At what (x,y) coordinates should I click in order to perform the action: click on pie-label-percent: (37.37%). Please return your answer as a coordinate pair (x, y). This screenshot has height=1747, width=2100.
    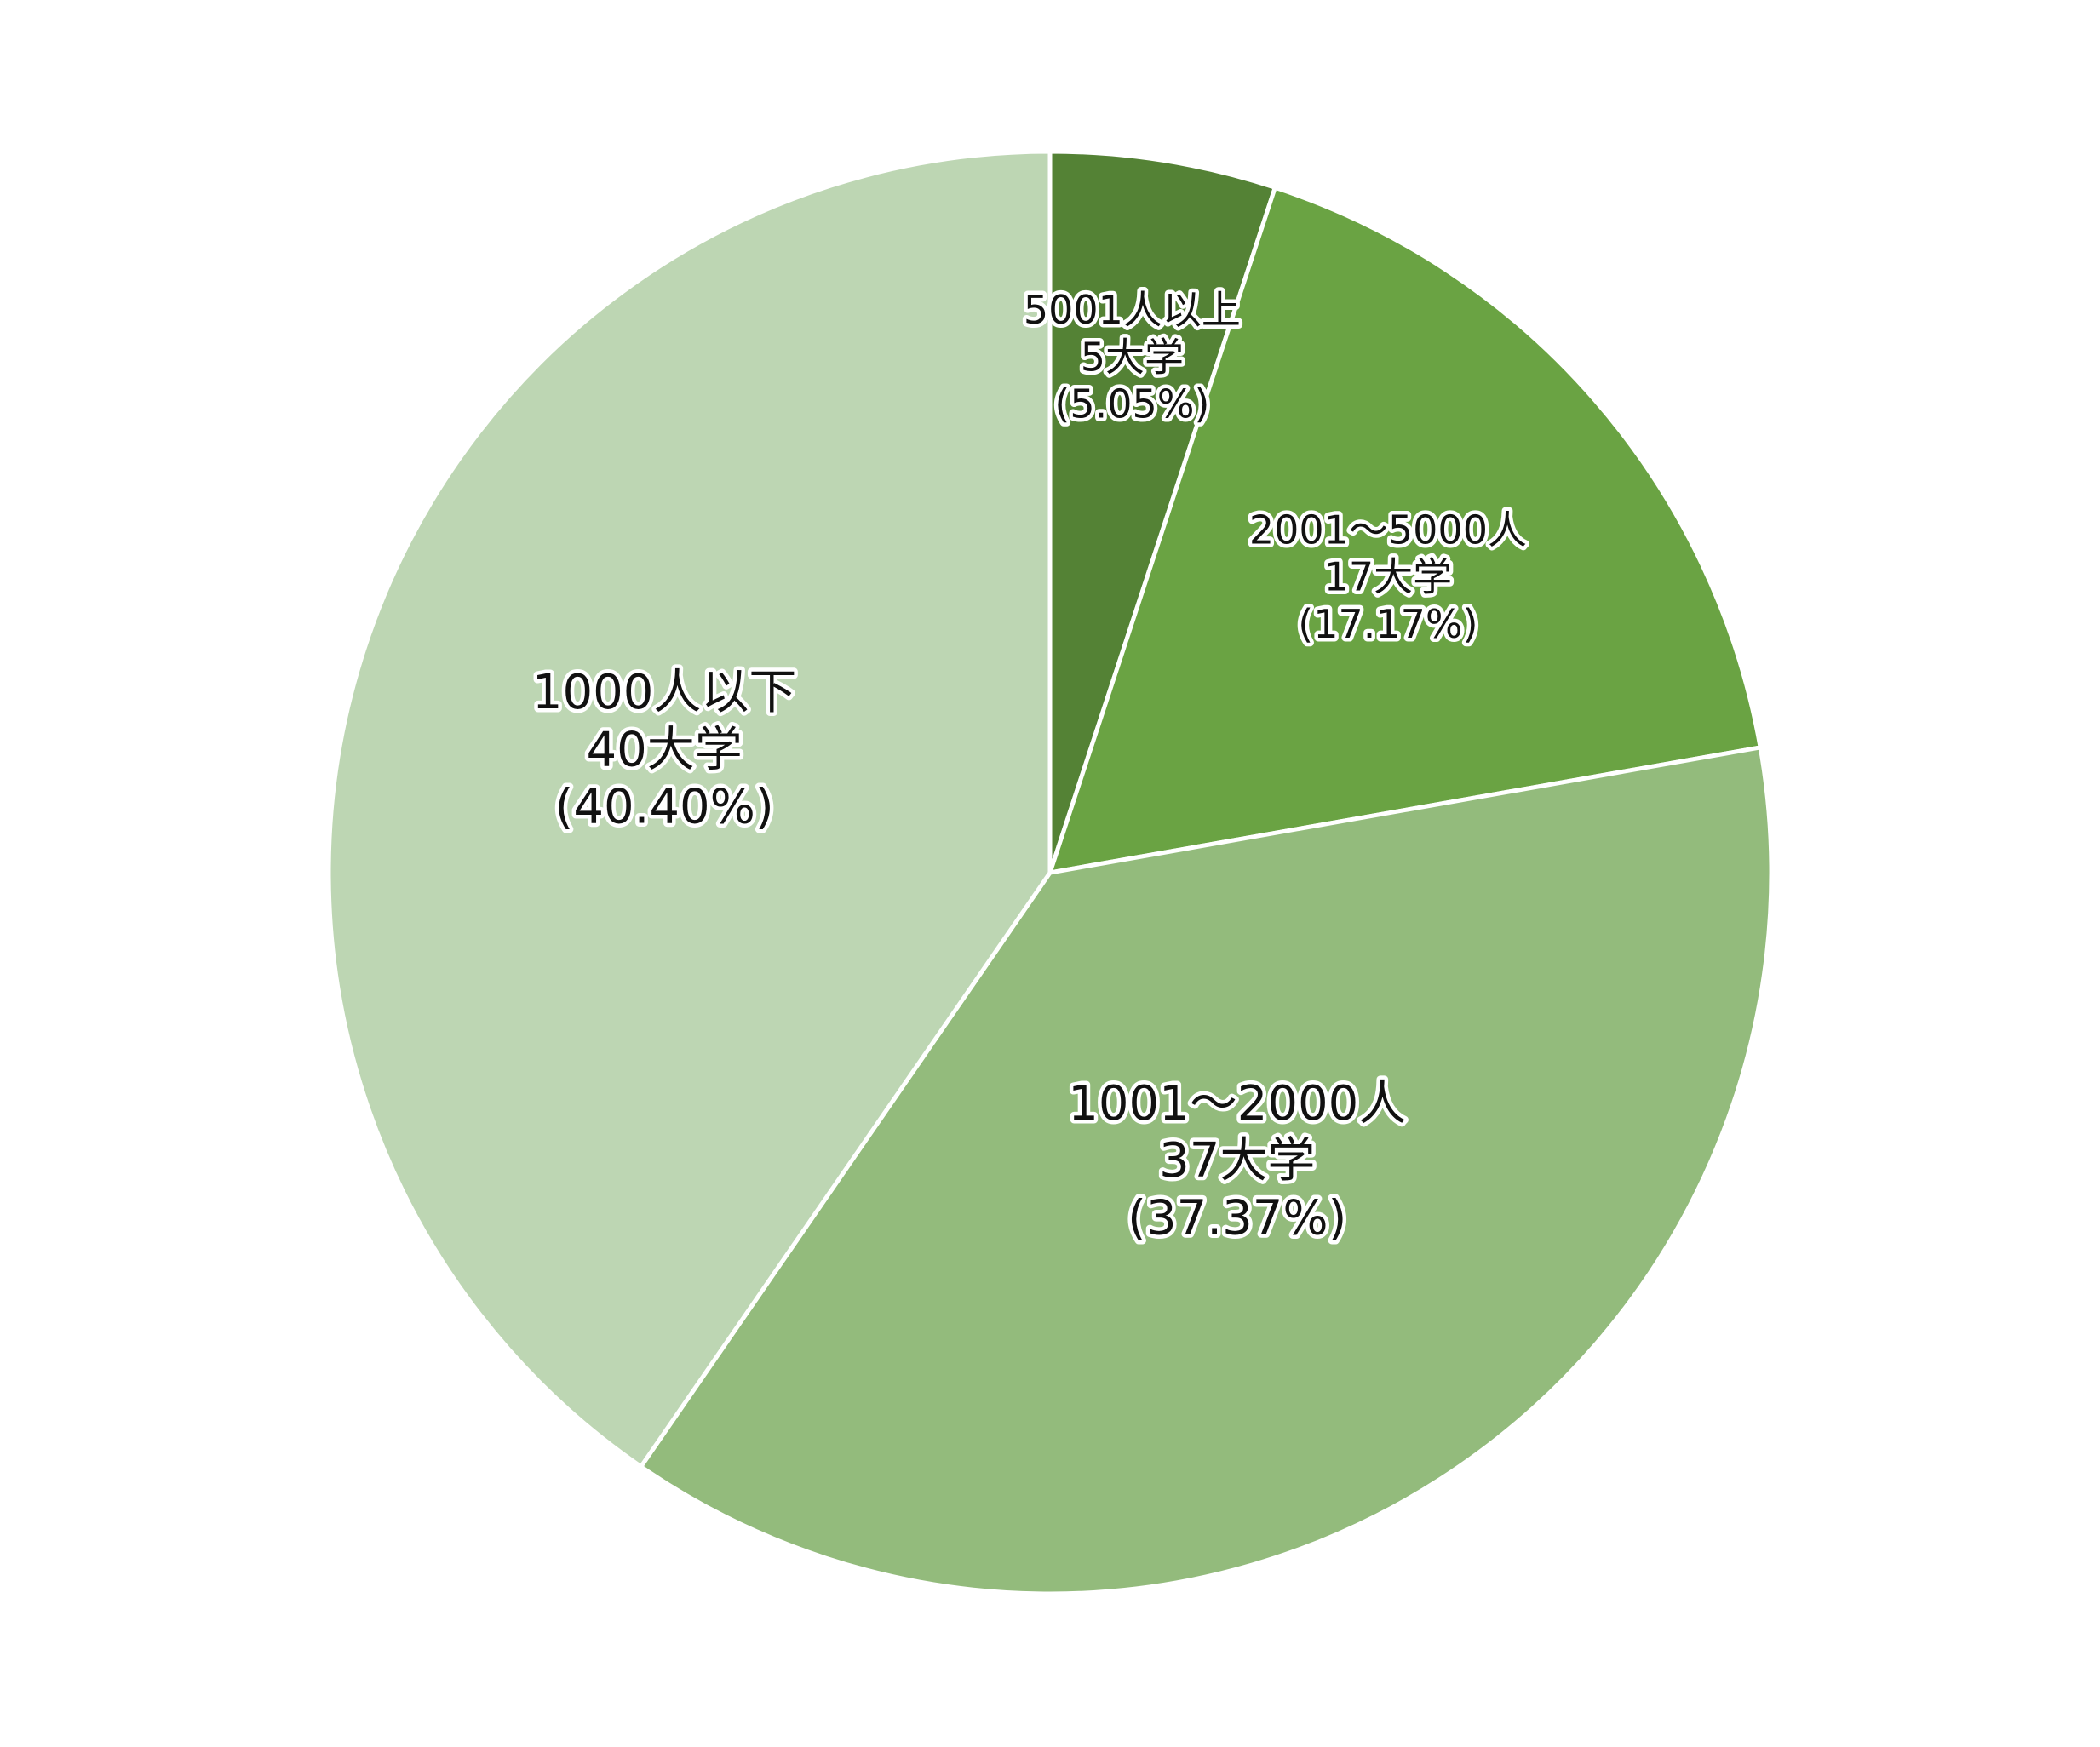
    Looking at the image, I should click on (1236, 1218).